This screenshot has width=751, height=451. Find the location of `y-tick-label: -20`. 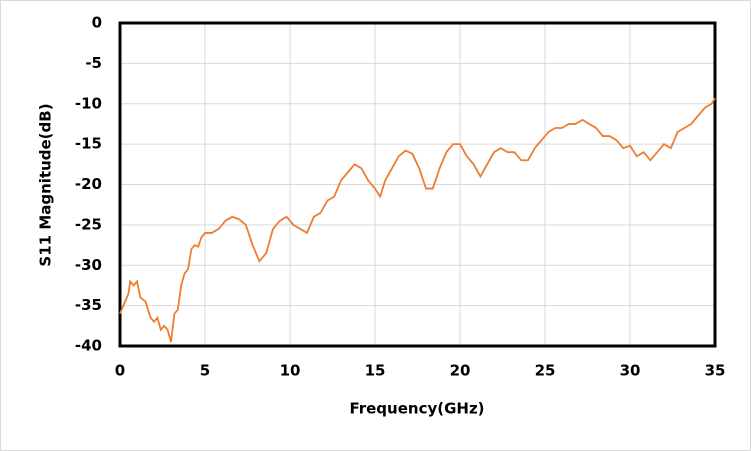

y-tick-label: -20 is located at coordinates (88, 184).